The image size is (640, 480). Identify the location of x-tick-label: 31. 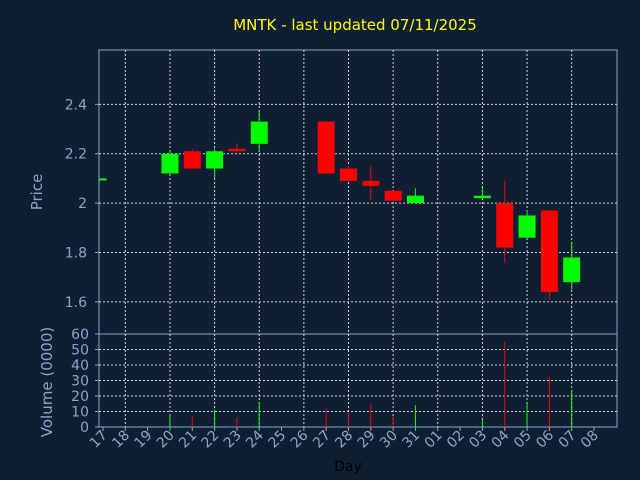
(411, 440).